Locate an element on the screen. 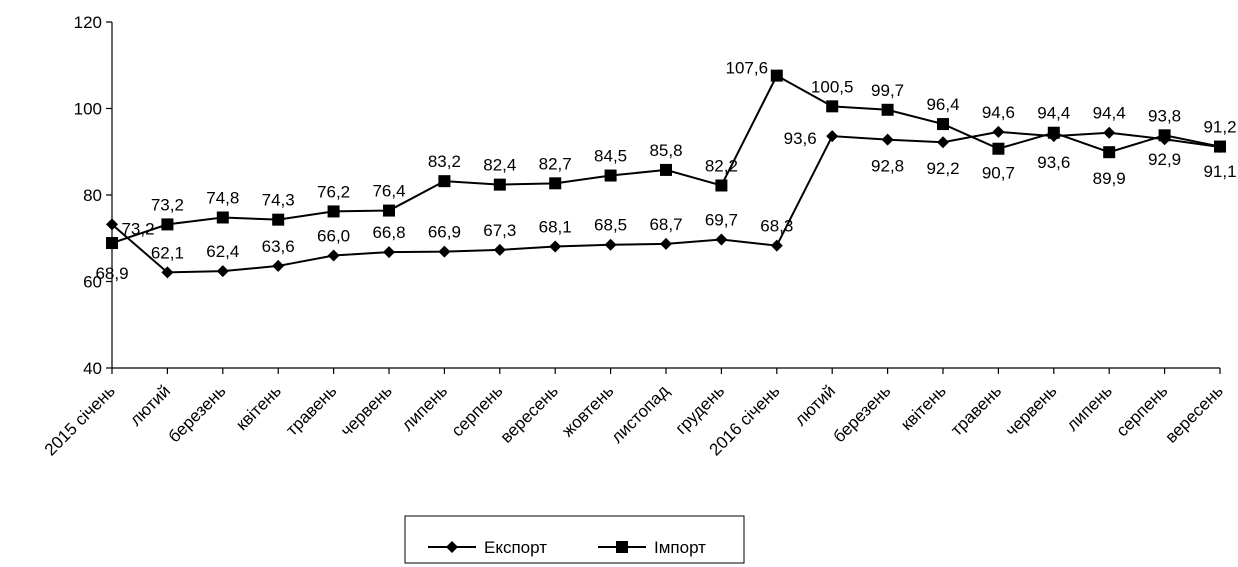 This screenshot has height=567, width=1238. y-tick-label: 60 is located at coordinates (92, 282).